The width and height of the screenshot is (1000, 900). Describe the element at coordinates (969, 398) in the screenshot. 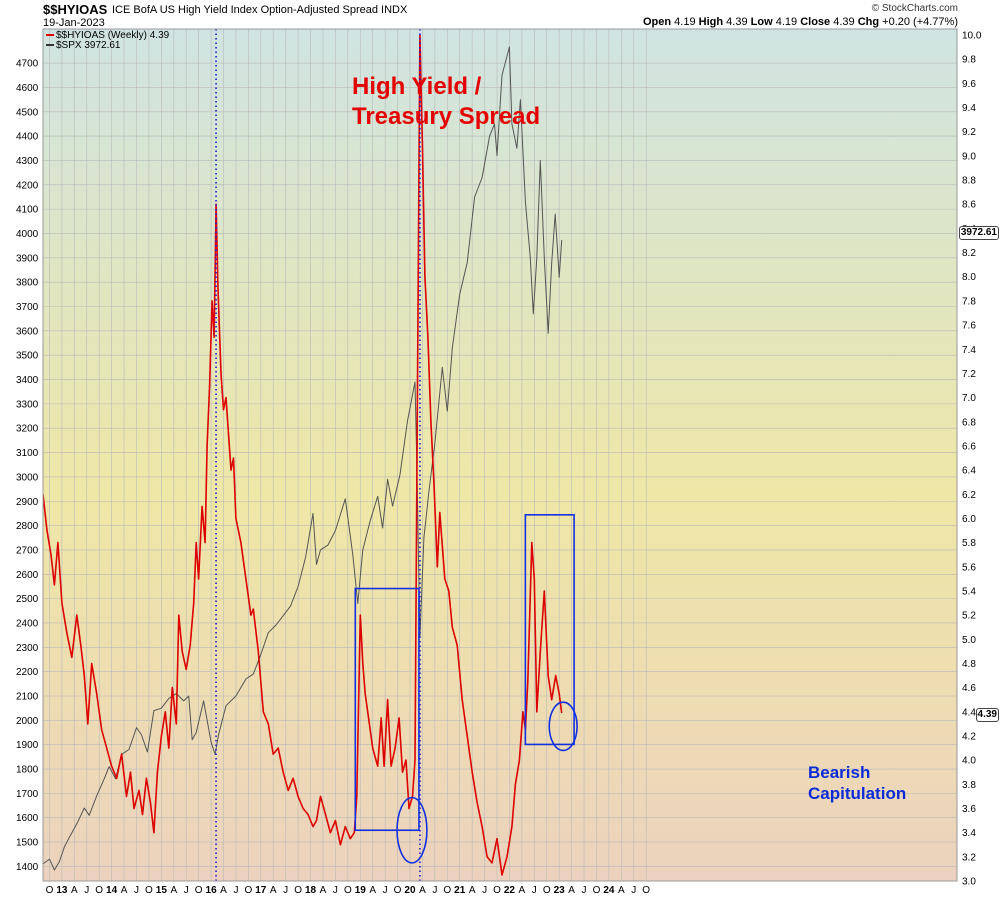

I see `right-axis-tick-label: 7.0` at that location.